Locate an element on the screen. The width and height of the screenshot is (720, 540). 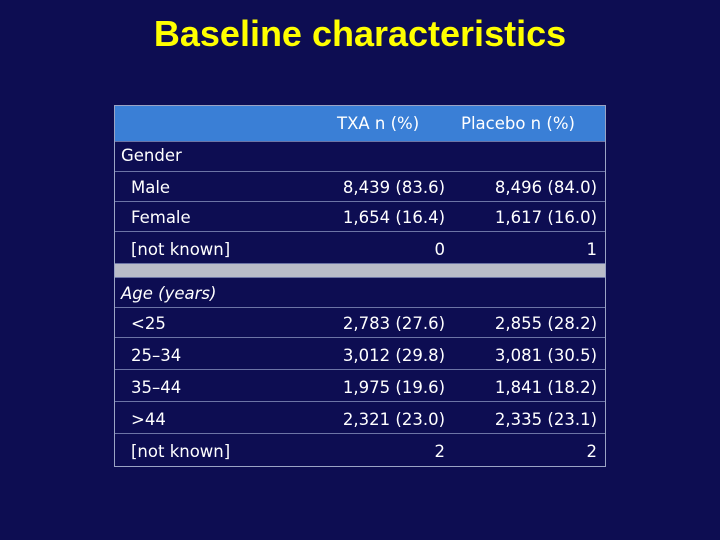
section-heading-age: Age (years) is located at coordinates (360, 293).